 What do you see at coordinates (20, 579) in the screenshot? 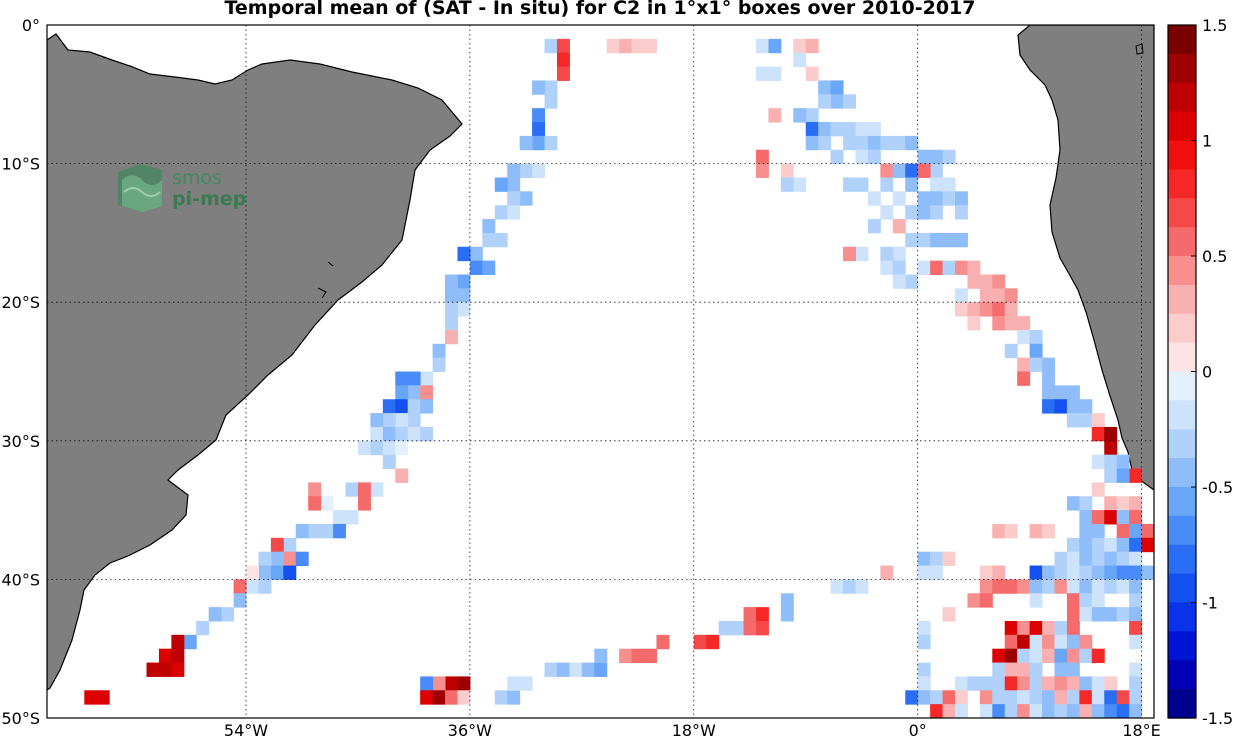
I see `latitude-label: 40°S` at bounding box center [20, 579].